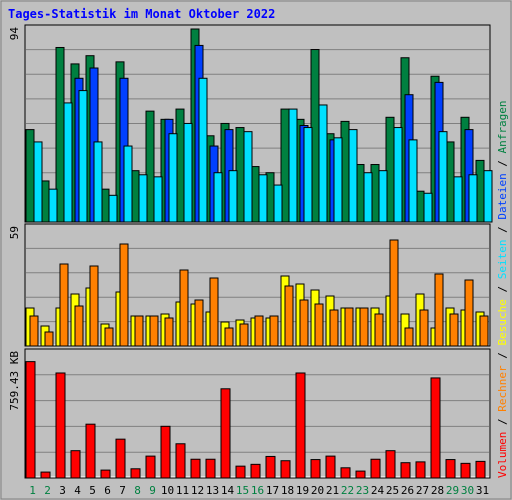  Describe the element at coordinates (502, 322) in the screenshot. I see `legend-segment: Besuche` at that location.